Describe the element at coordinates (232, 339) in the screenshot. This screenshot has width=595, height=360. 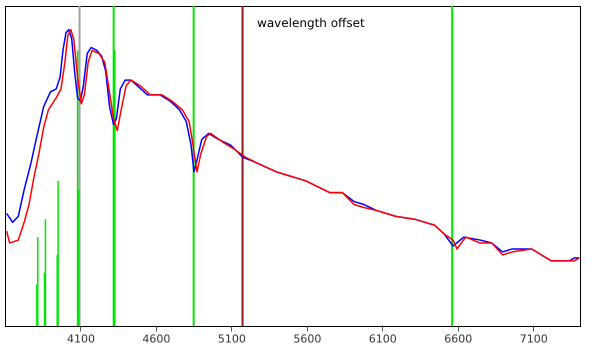
I see `x-tick-label: 5100` at that location.